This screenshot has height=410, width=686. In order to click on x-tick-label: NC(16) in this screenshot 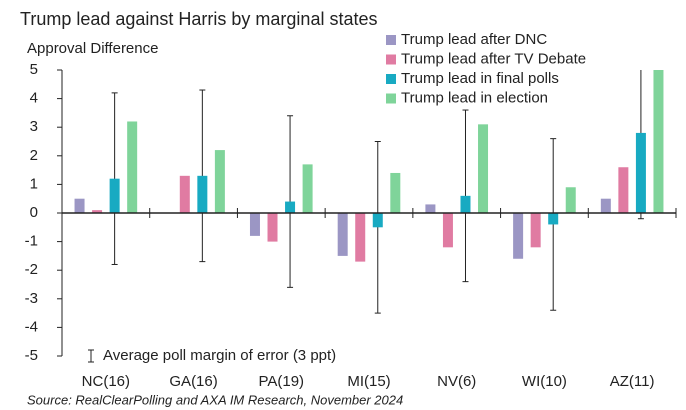, I will do `click(106, 381)`.